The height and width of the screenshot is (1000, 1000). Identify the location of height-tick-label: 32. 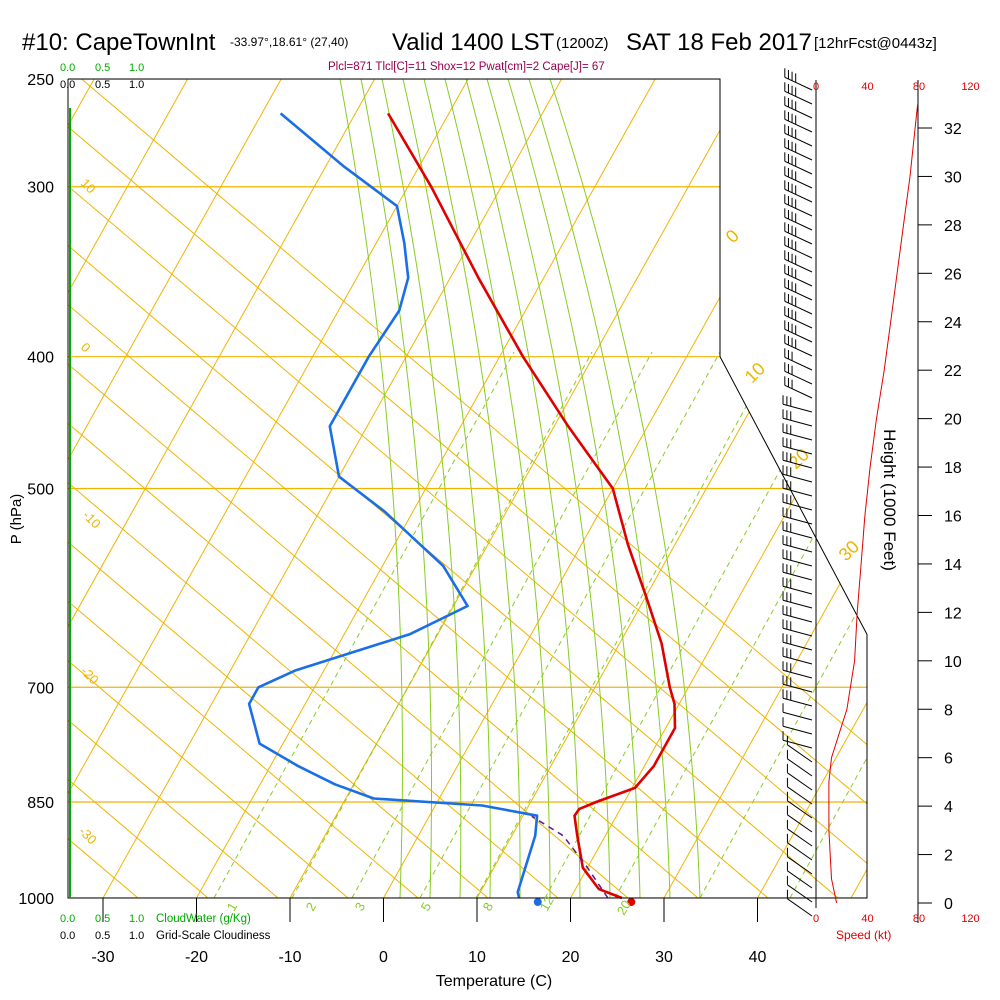
(953, 129).